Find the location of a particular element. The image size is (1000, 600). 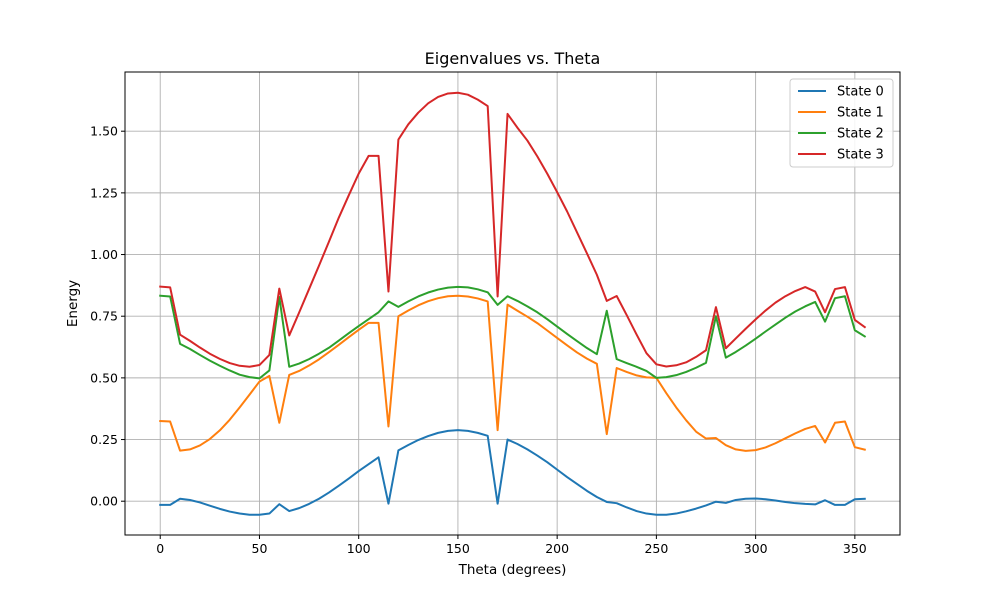

legend-label-state-3: State 3 is located at coordinates (860, 155).